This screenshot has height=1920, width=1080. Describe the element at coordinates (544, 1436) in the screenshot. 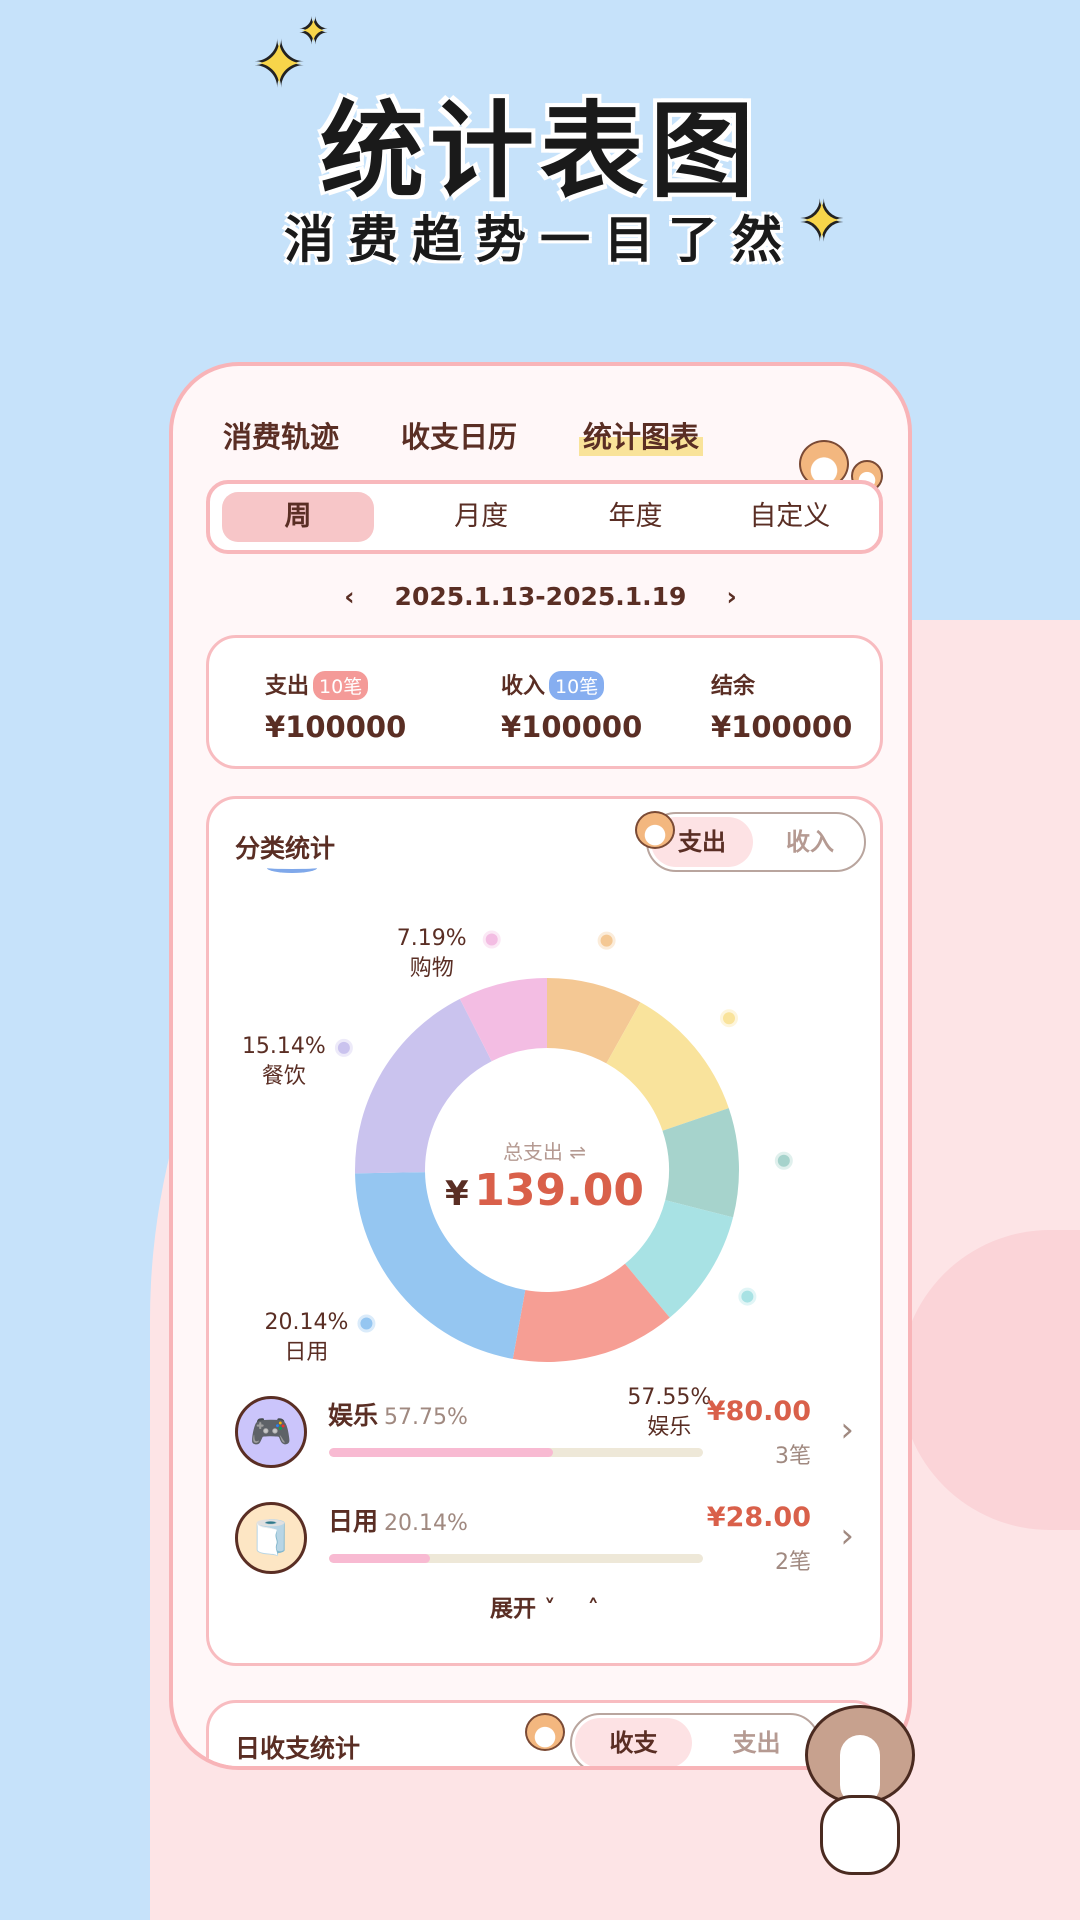

I see `category-row: 🎮 娱乐 57.75% ¥80.00 3笔 ›` at that location.